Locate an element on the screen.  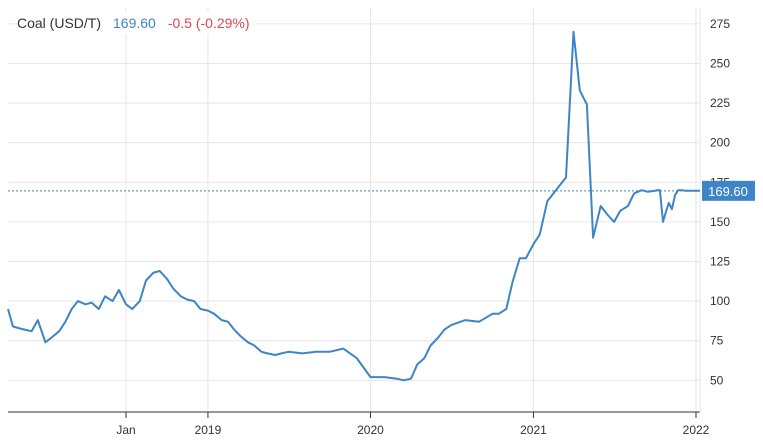
x-axis-ticks: Jan 2019 2020 2021 2022 is located at coordinates (413, 424).